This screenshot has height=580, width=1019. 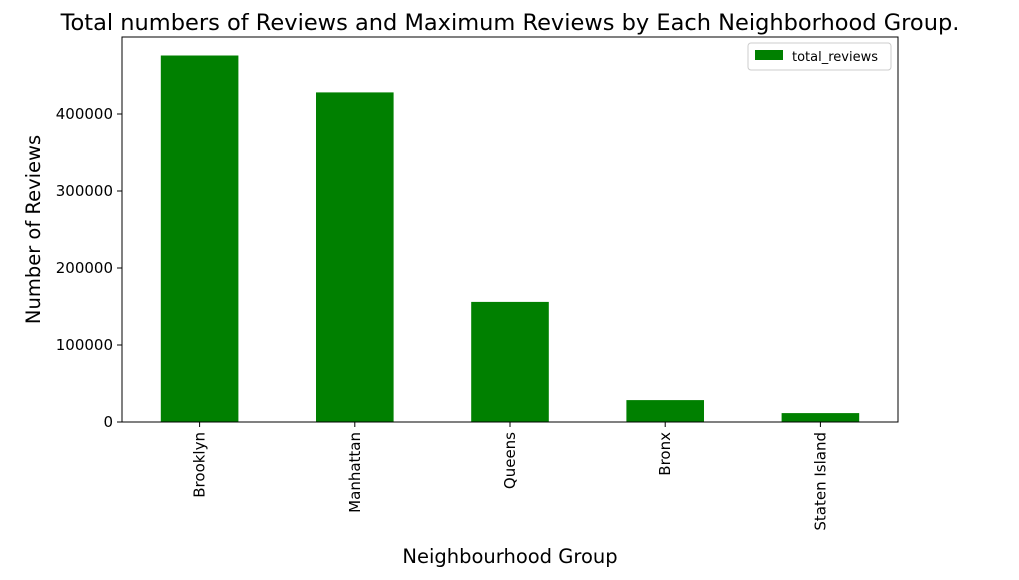 What do you see at coordinates (84, 191) in the screenshot?
I see `y-tick-label: 300000` at bounding box center [84, 191].